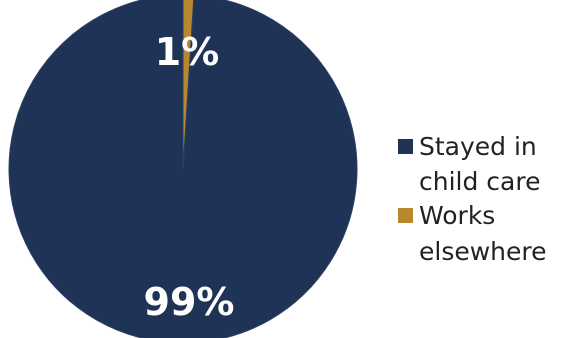  I want to click on legend-label-stayed-line-2: child care, so click(479, 181).